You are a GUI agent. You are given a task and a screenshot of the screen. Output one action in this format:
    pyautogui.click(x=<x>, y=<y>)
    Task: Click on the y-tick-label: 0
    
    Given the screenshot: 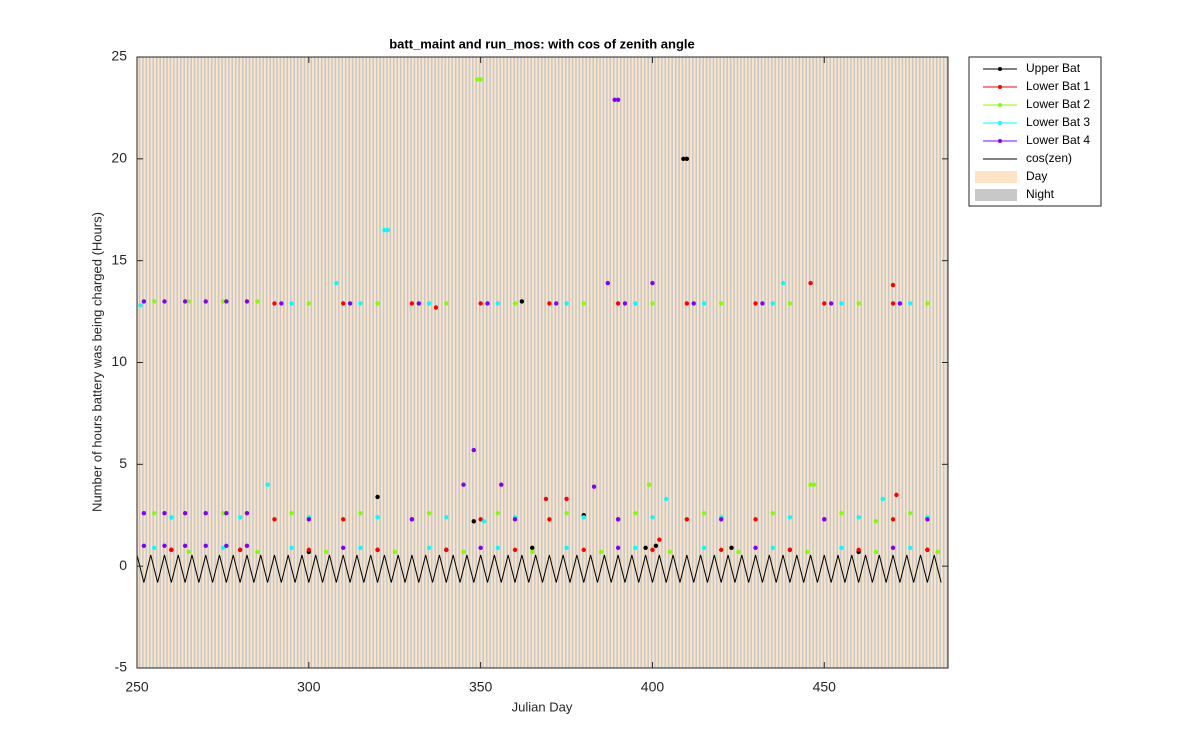 What is the action you would take?
    pyautogui.click(x=123, y=565)
    